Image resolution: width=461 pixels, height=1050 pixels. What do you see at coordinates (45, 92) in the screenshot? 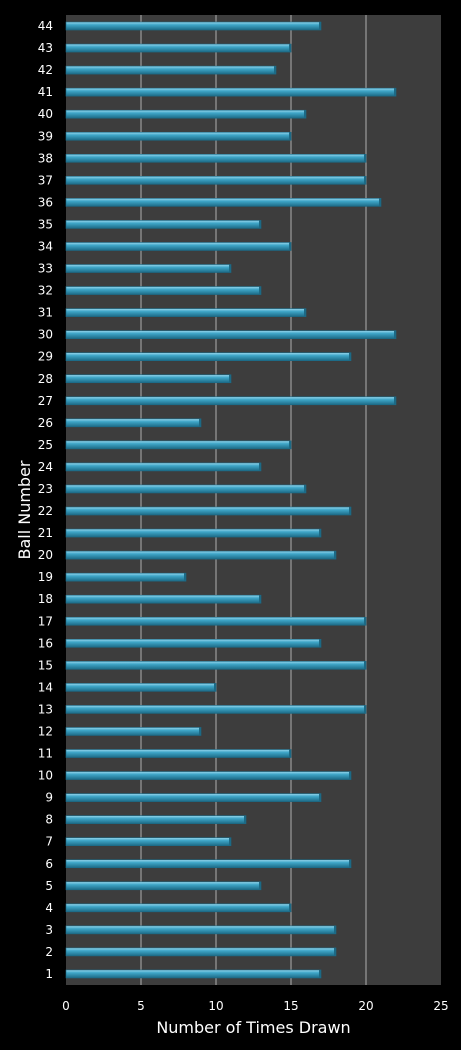
I see `y-tick-label: 41` at bounding box center [45, 92].